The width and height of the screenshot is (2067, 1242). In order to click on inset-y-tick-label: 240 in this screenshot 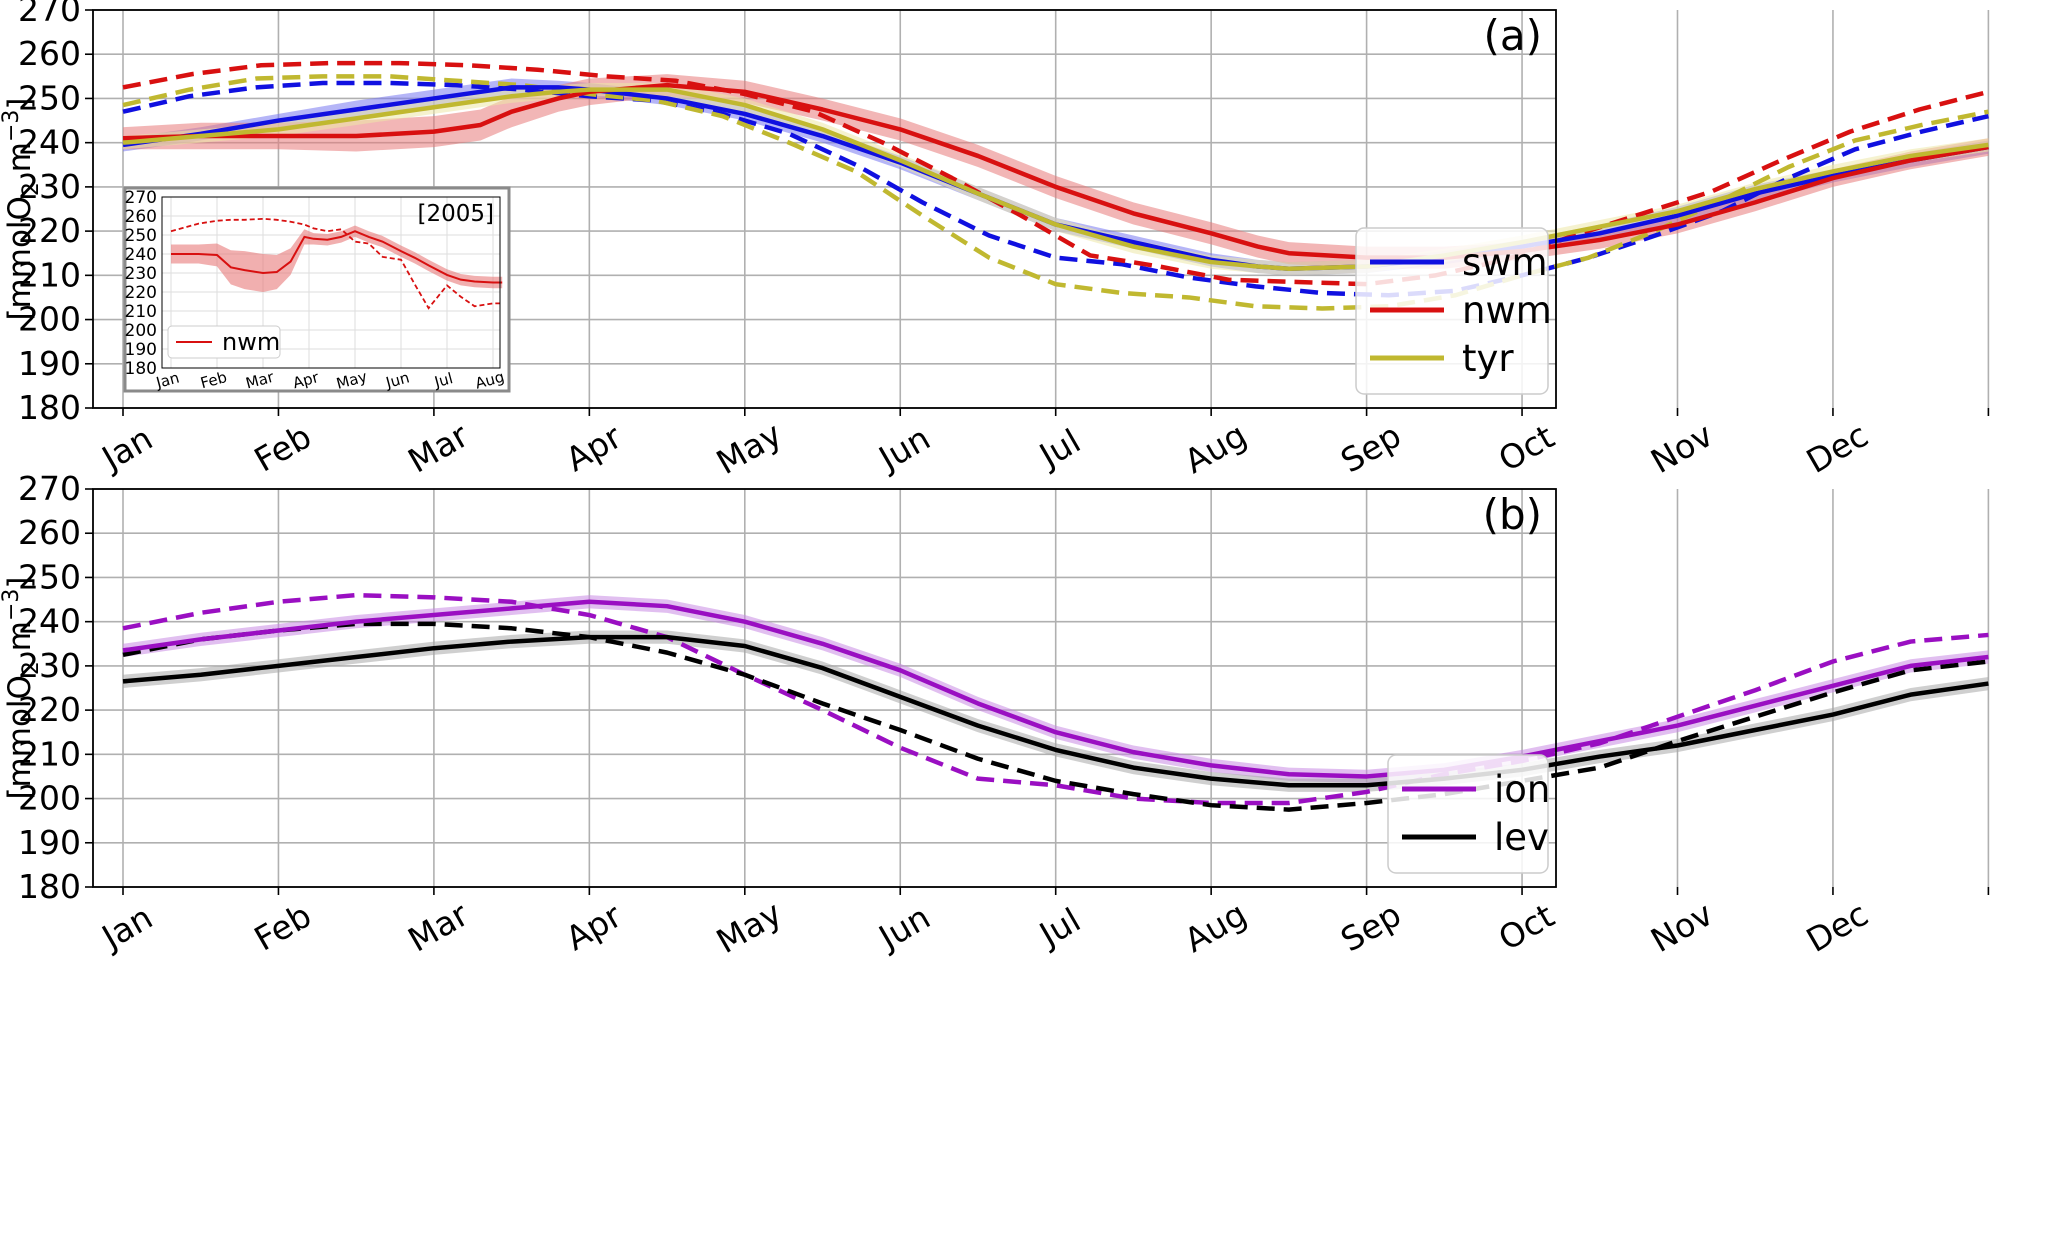, I will do `click(141, 255)`.